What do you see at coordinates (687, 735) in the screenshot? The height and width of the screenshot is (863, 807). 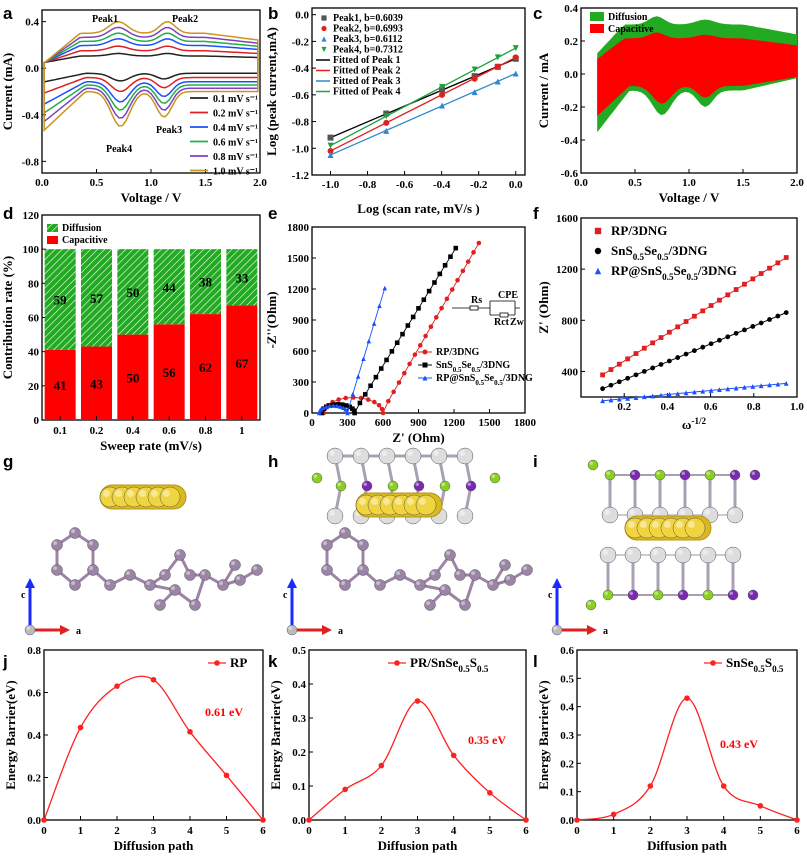 I see `panel-l-frame` at bounding box center [687, 735].